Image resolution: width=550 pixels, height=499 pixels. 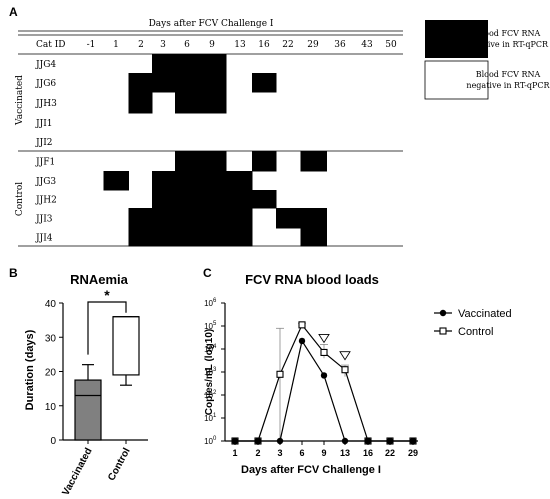 What do you see at coordinates (367, 45) in the screenshot?
I see `day-header: 43` at bounding box center [367, 45].